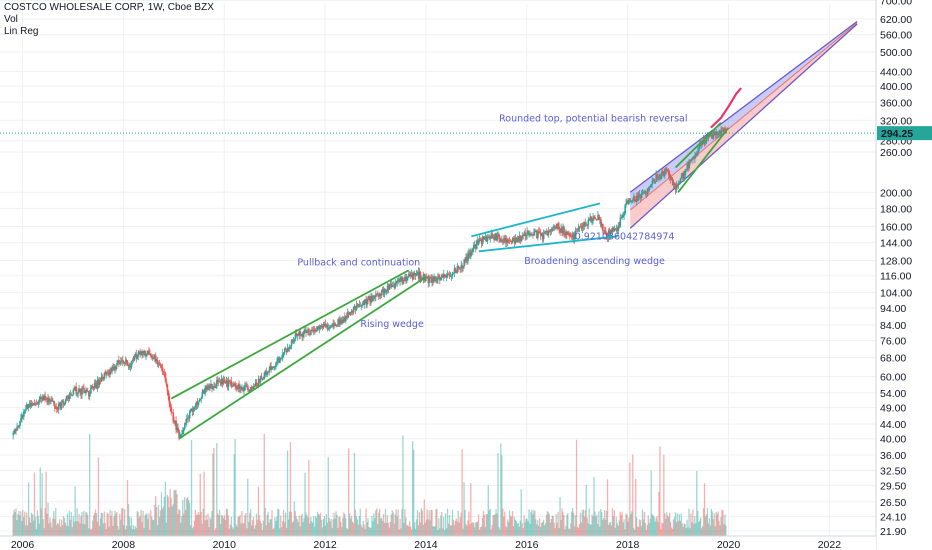  Describe the element at coordinates (897, 134) in the screenshot. I see `last-price-value: 294.25` at that location.